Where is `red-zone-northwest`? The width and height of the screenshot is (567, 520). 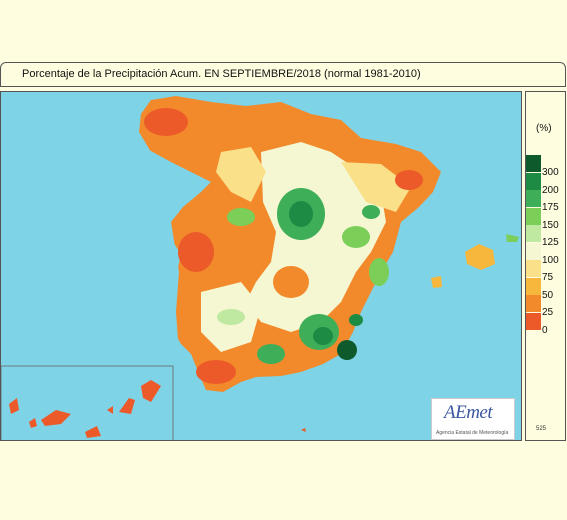
red-zone-northwest is located at coordinates (166, 122).